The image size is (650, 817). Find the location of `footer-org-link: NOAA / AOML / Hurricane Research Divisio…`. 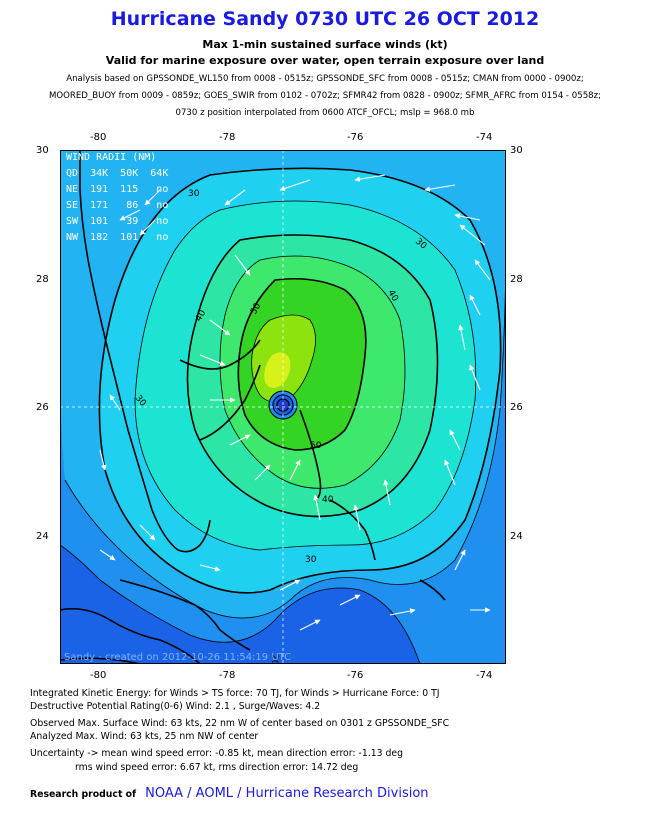

footer-org-link: NOAA / AOML / Hurricane Research Divisio… is located at coordinates (287, 793).